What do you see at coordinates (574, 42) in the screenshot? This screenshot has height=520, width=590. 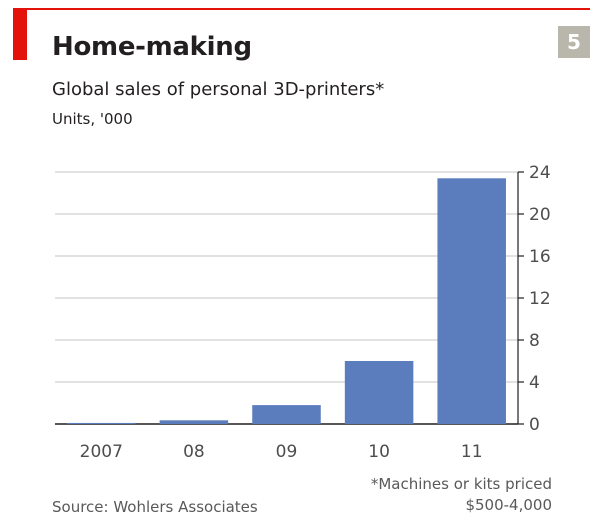 I see `chart-number-badge: 5` at bounding box center [574, 42].